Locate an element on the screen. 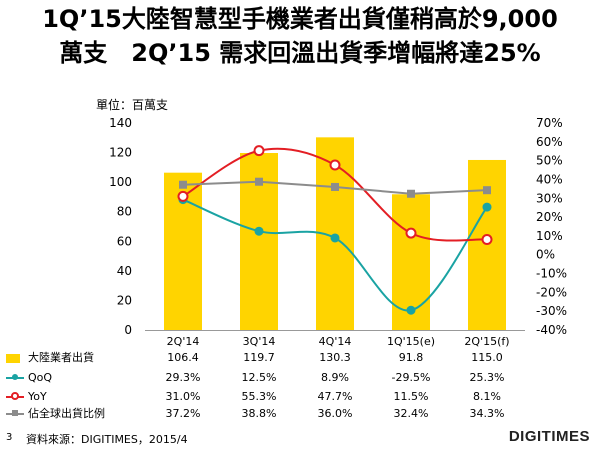  share-value: 34.3% is located at coordinates (487, 413).